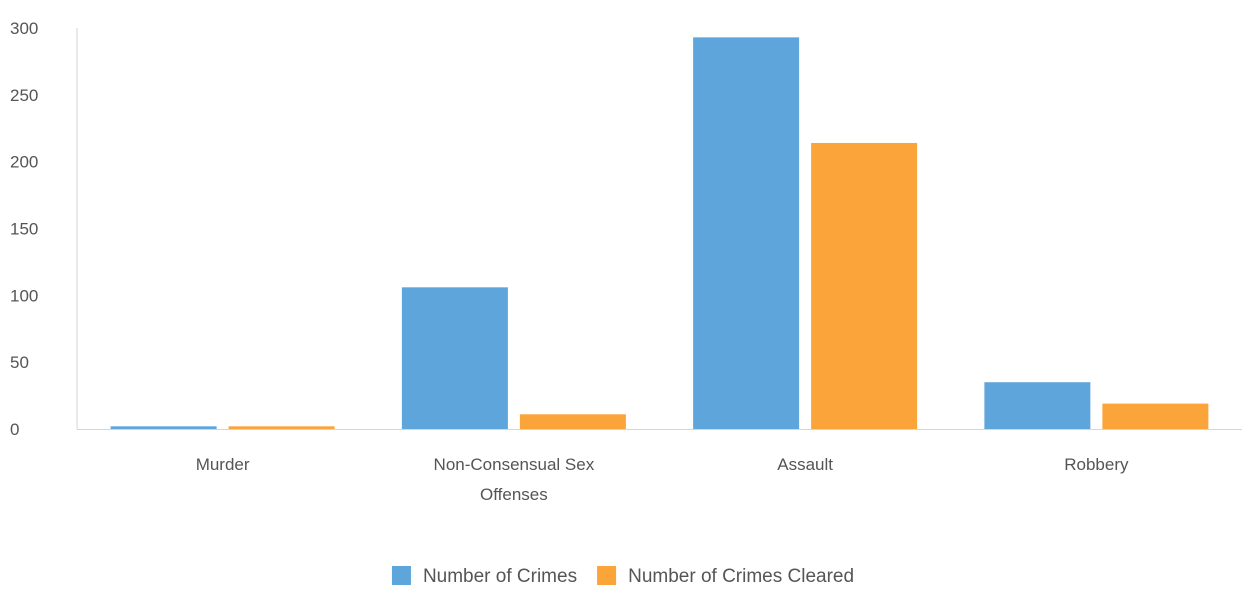  Describe the element at coordinates (19, 362) in the screenshot. I see `y-tick-label: 50` at that location.